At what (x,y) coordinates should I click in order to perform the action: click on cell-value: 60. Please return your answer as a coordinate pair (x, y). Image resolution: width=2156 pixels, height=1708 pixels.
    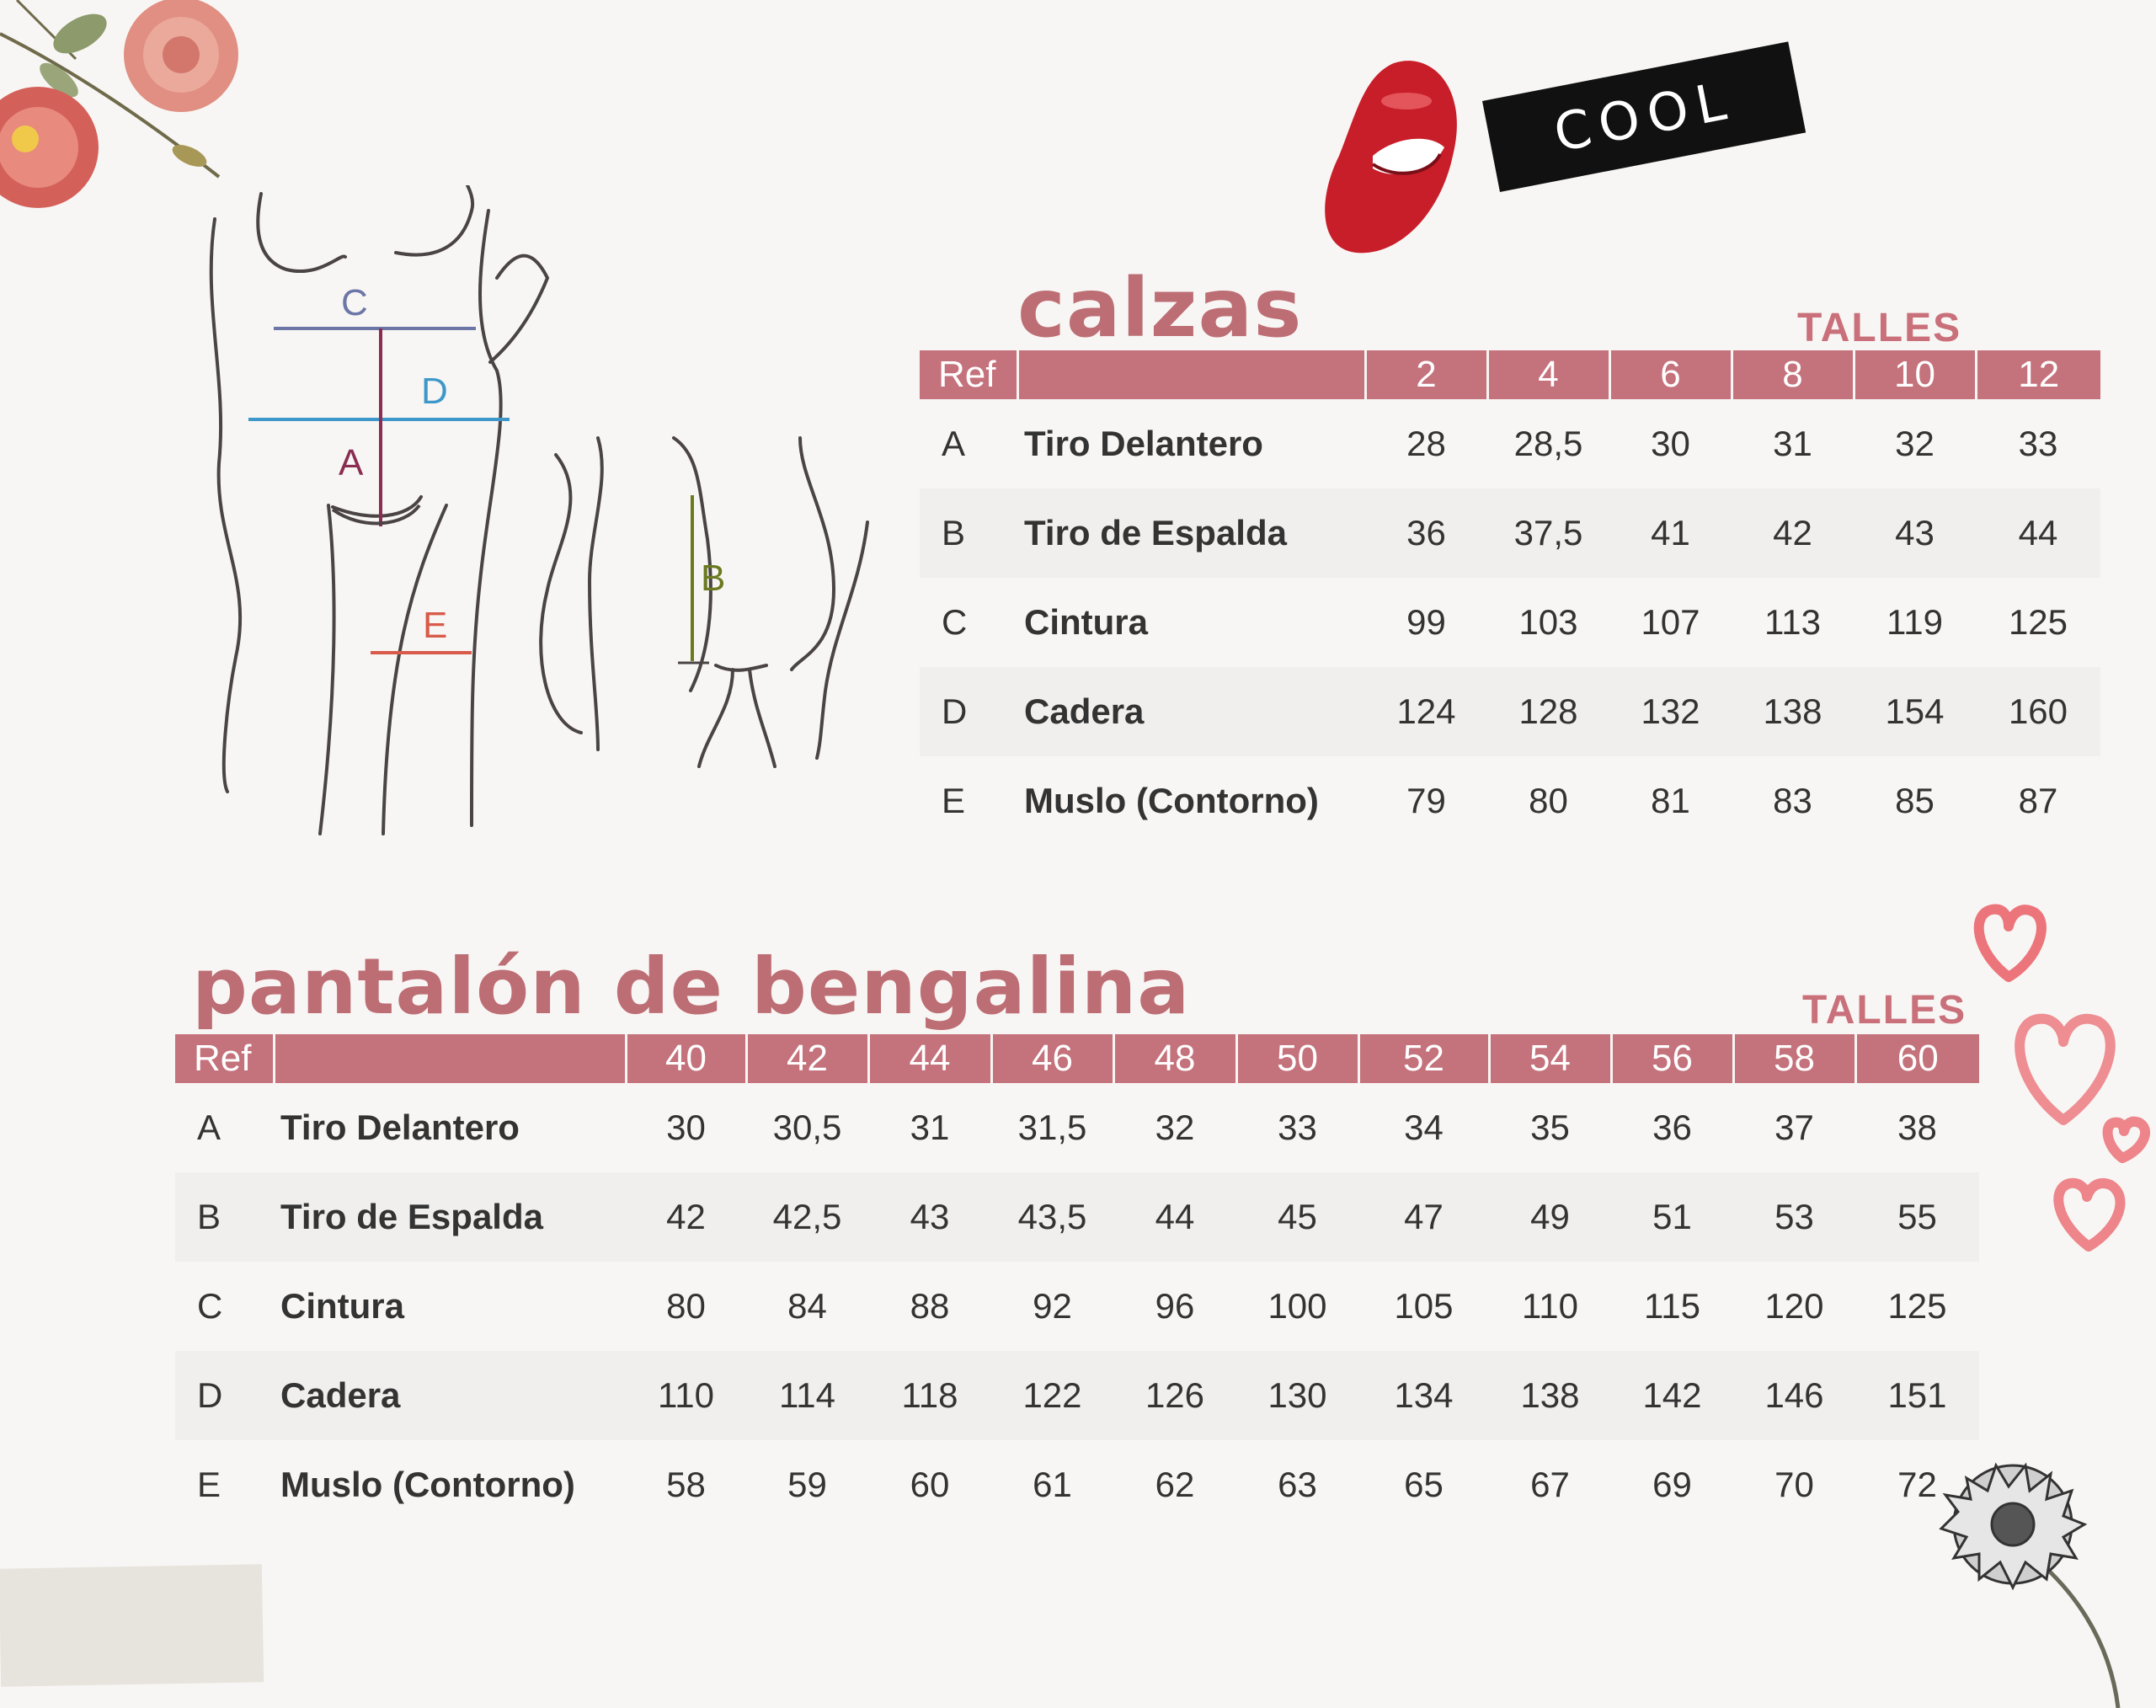
    Looking at the image, I should click on (930, 1484).